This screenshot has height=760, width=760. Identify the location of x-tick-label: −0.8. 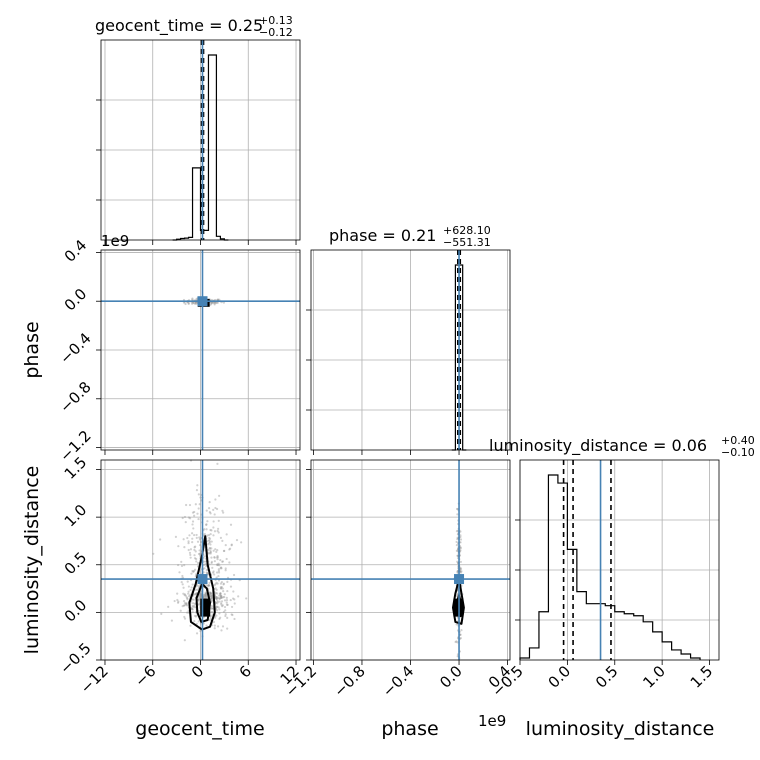
(349, 681).